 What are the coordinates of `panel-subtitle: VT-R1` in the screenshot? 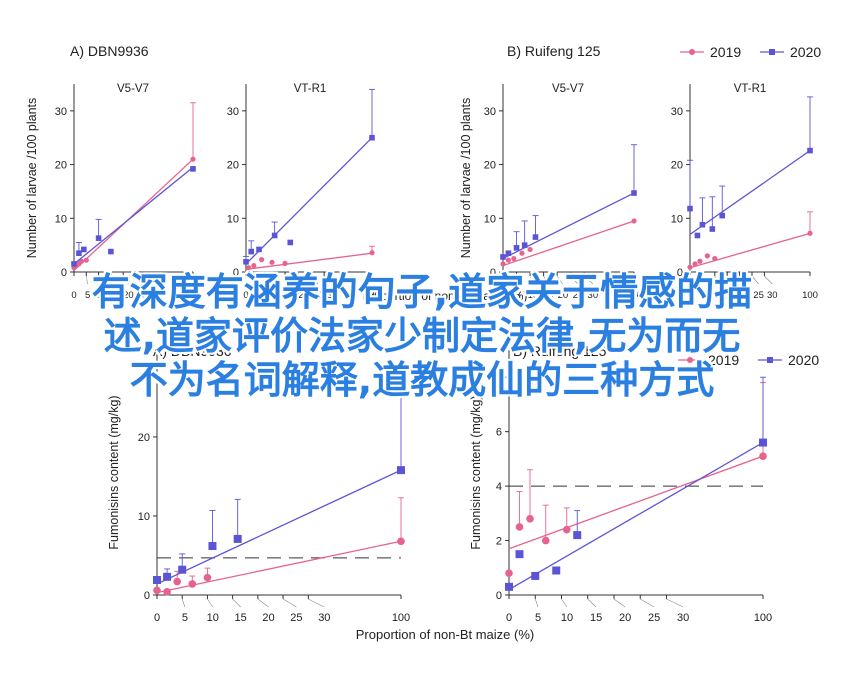 It's located at (310, 89).